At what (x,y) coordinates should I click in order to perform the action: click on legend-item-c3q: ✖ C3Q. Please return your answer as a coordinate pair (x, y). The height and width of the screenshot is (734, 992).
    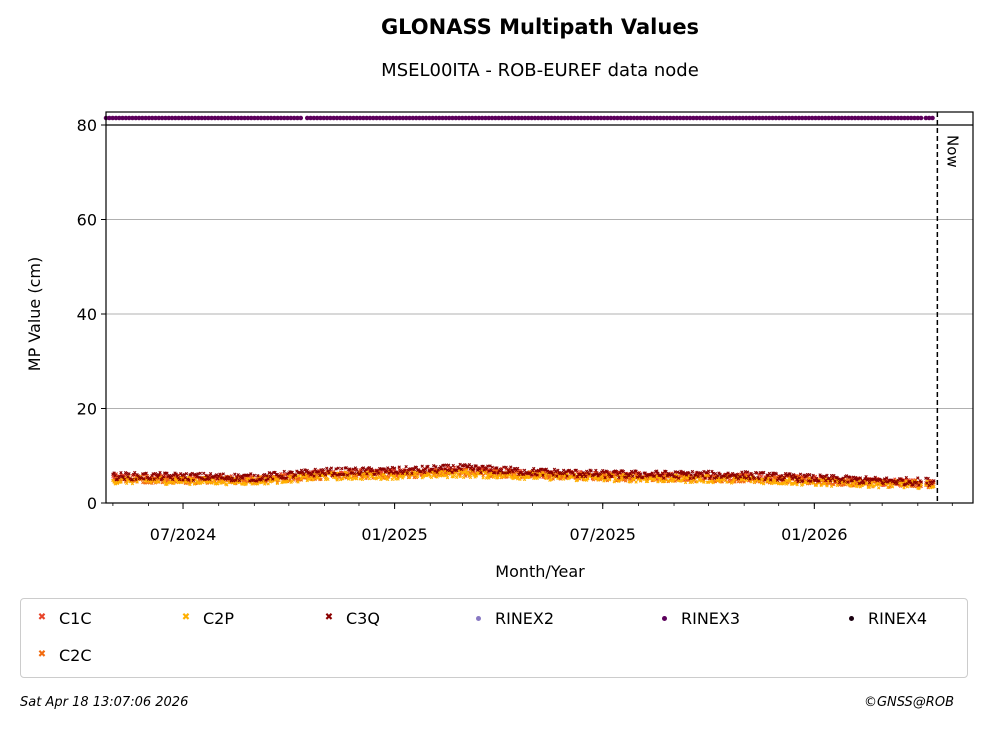
    Looking at the image, I should click on (352, 618).